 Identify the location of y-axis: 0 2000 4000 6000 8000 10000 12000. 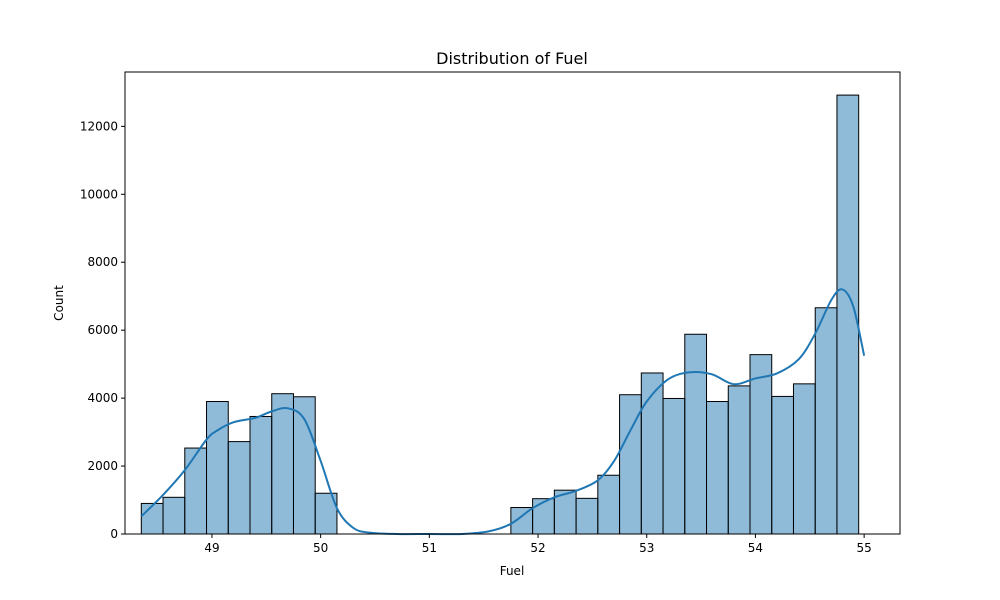
(102, 330).